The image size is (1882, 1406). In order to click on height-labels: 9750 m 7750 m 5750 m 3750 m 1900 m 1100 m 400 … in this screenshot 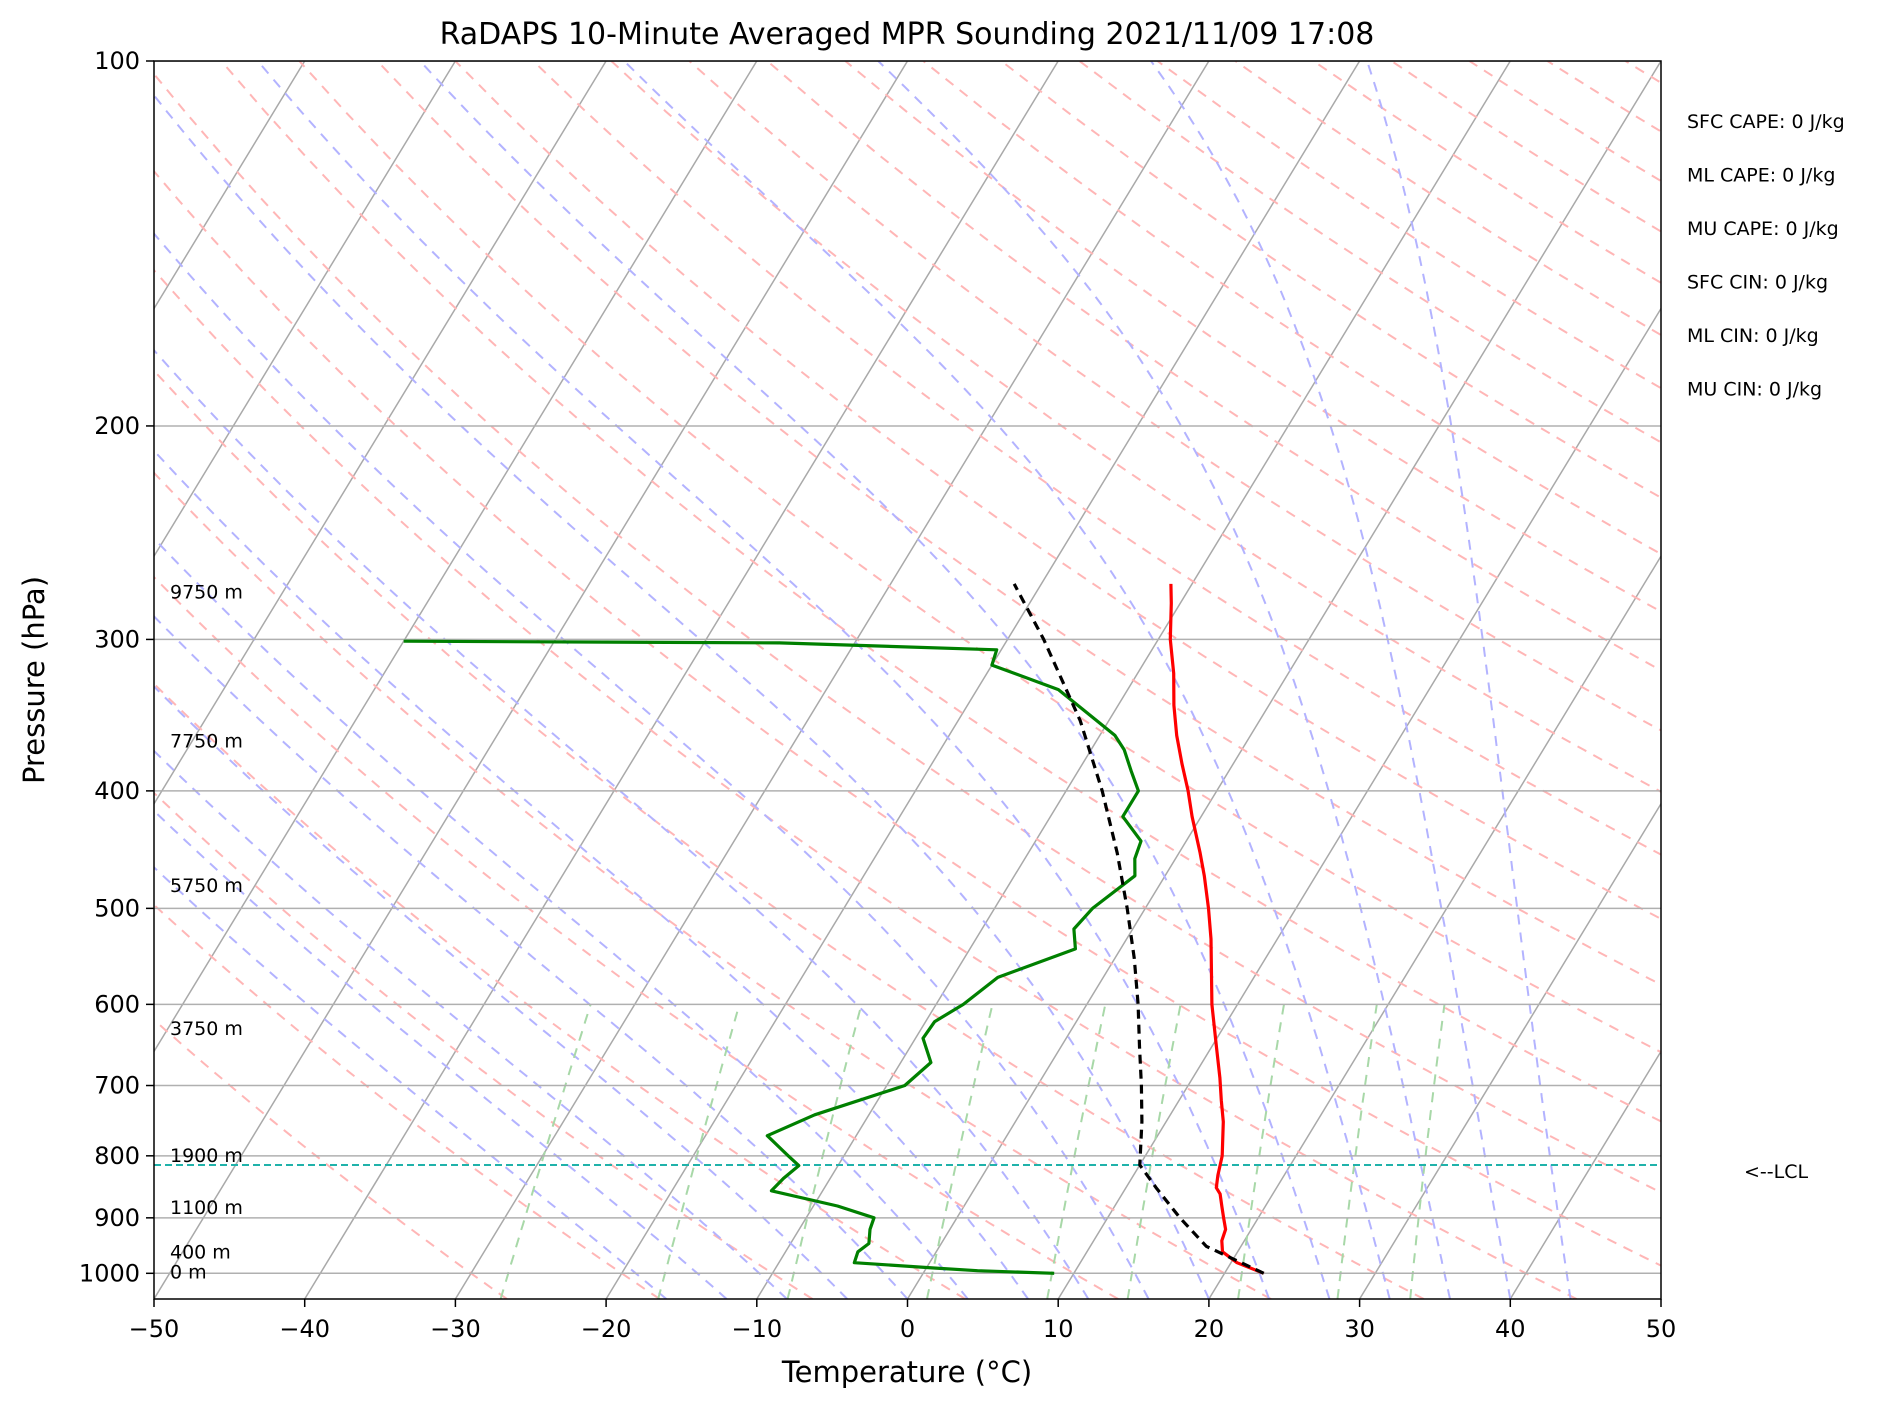, I will do `click(206, 933)`.